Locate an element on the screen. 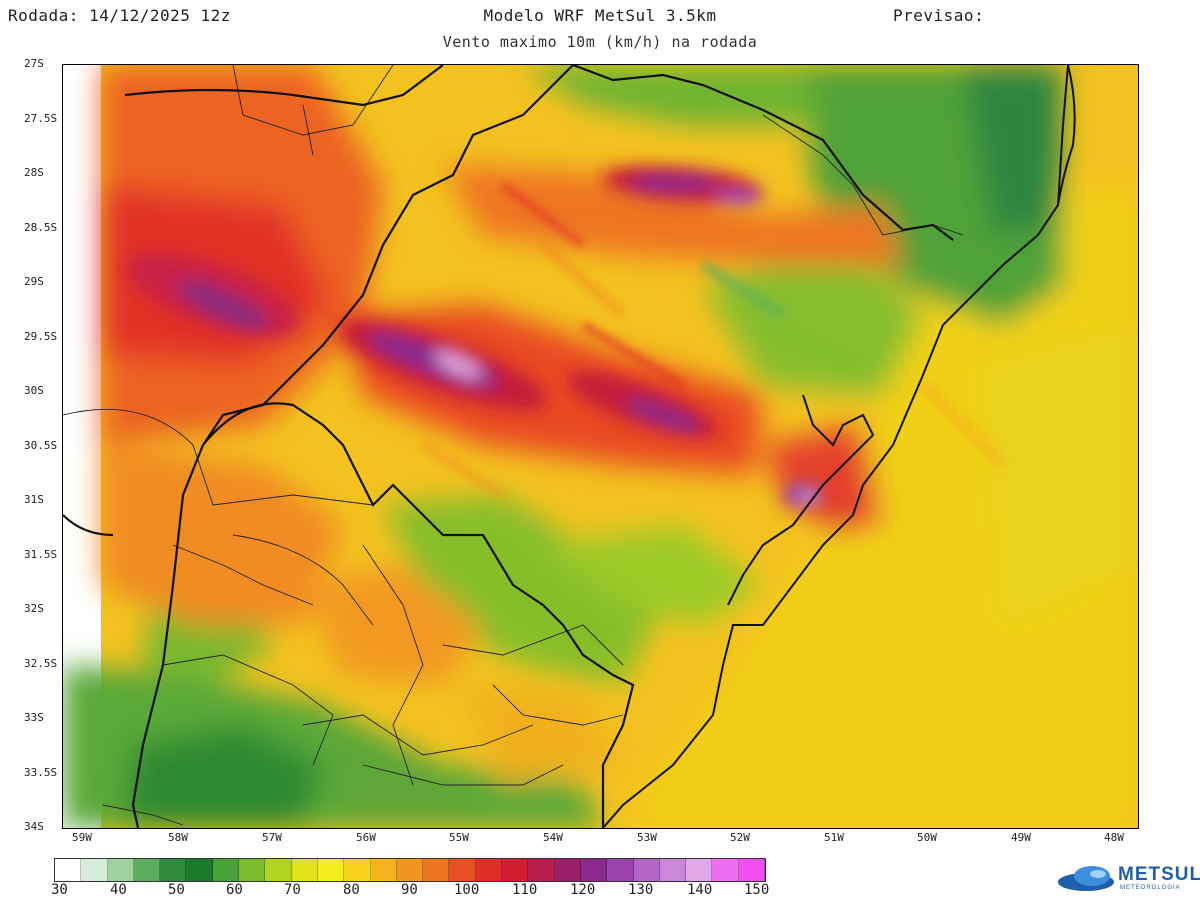 The image size is (1200, 902). lon-tick-label: 59W is located at coordinates (82, 837).